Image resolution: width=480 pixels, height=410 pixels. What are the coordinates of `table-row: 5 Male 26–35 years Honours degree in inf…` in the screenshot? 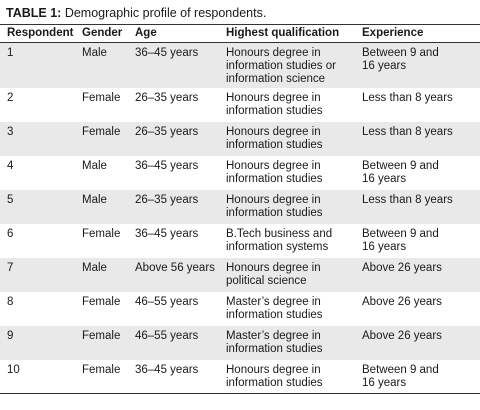 It's located at (240, 206).